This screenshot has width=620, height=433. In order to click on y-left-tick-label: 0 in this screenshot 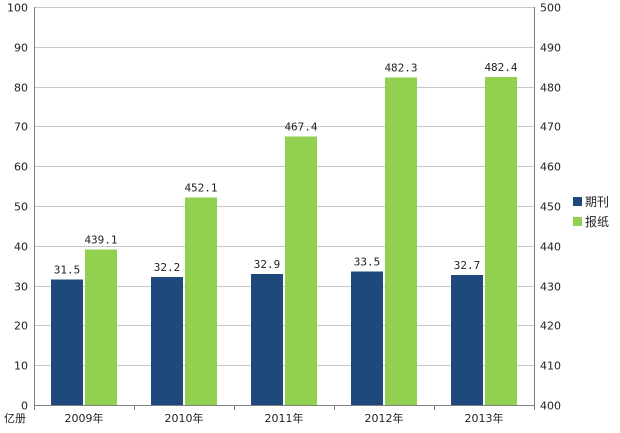, I will do `click(24, 406)`.